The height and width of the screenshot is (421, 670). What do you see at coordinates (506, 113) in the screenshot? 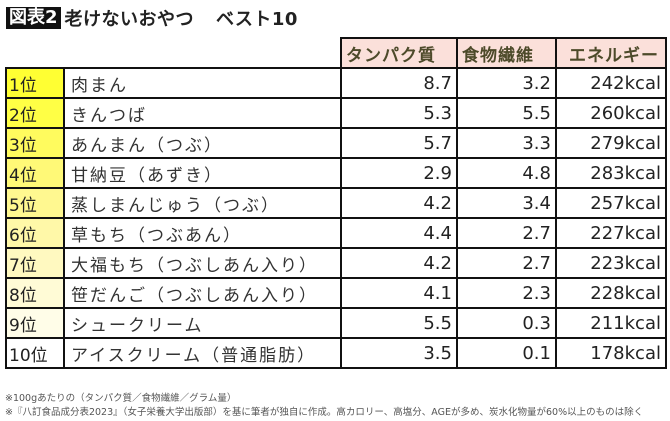
I see `fiber-cell: 5.5` at bounding box center [506, 113].